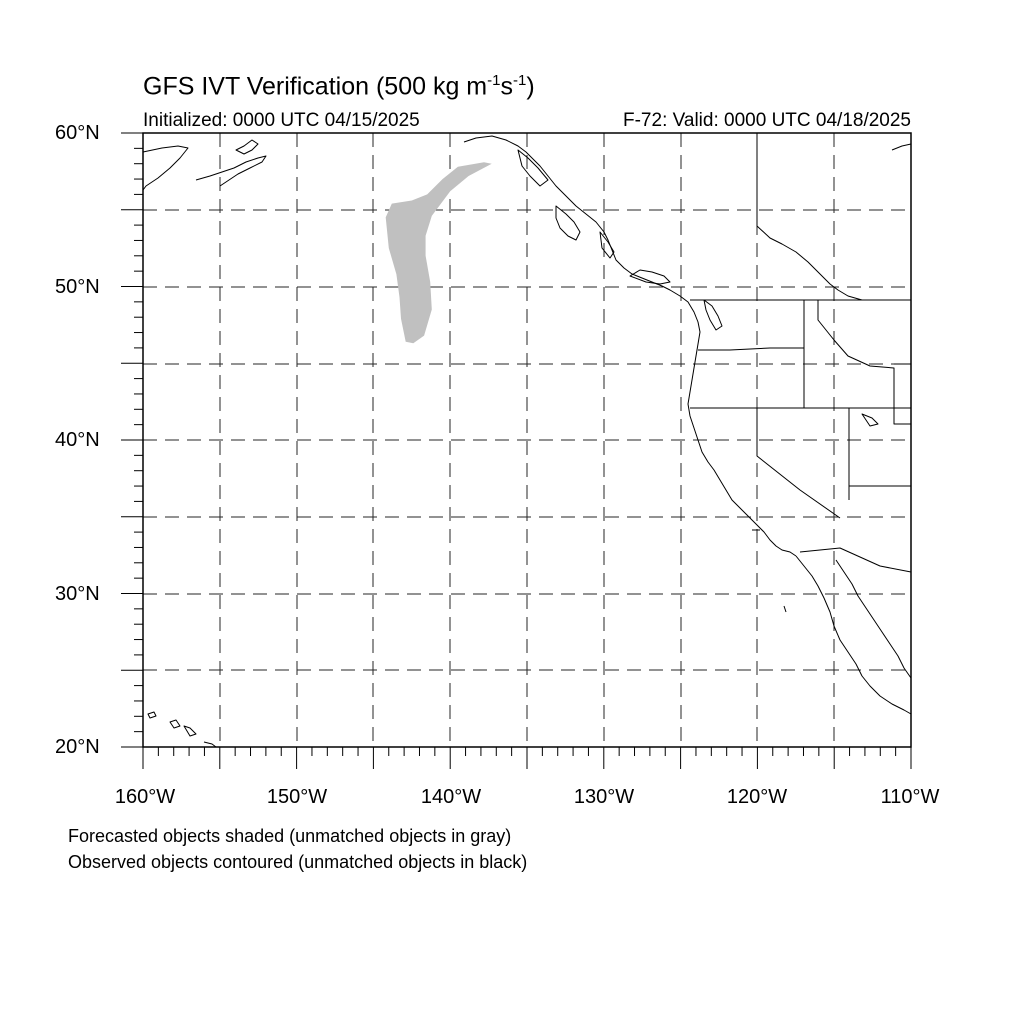 The width and height of the screenshot is (1024, 1024). I want to click on lon-label-140w: 140°W, so click(451, 797).